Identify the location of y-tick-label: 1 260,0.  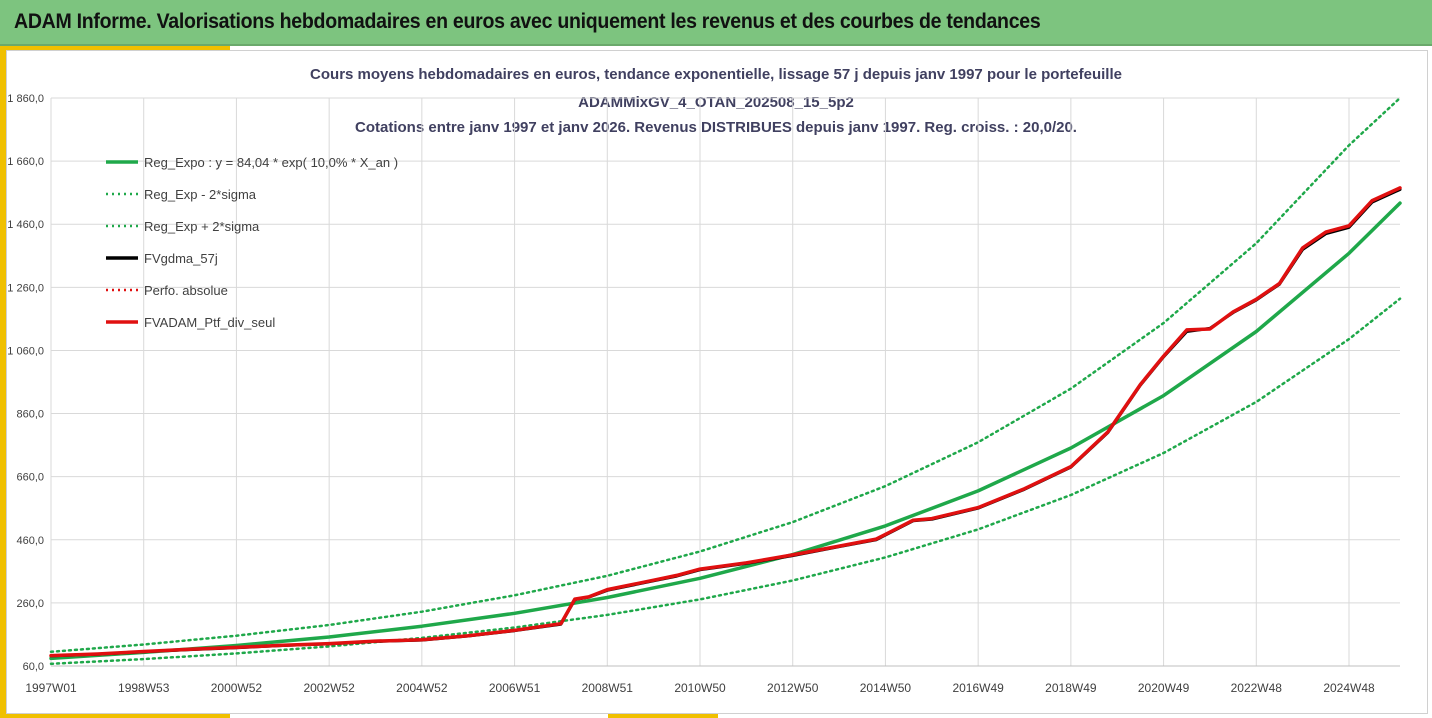
(25, 288).